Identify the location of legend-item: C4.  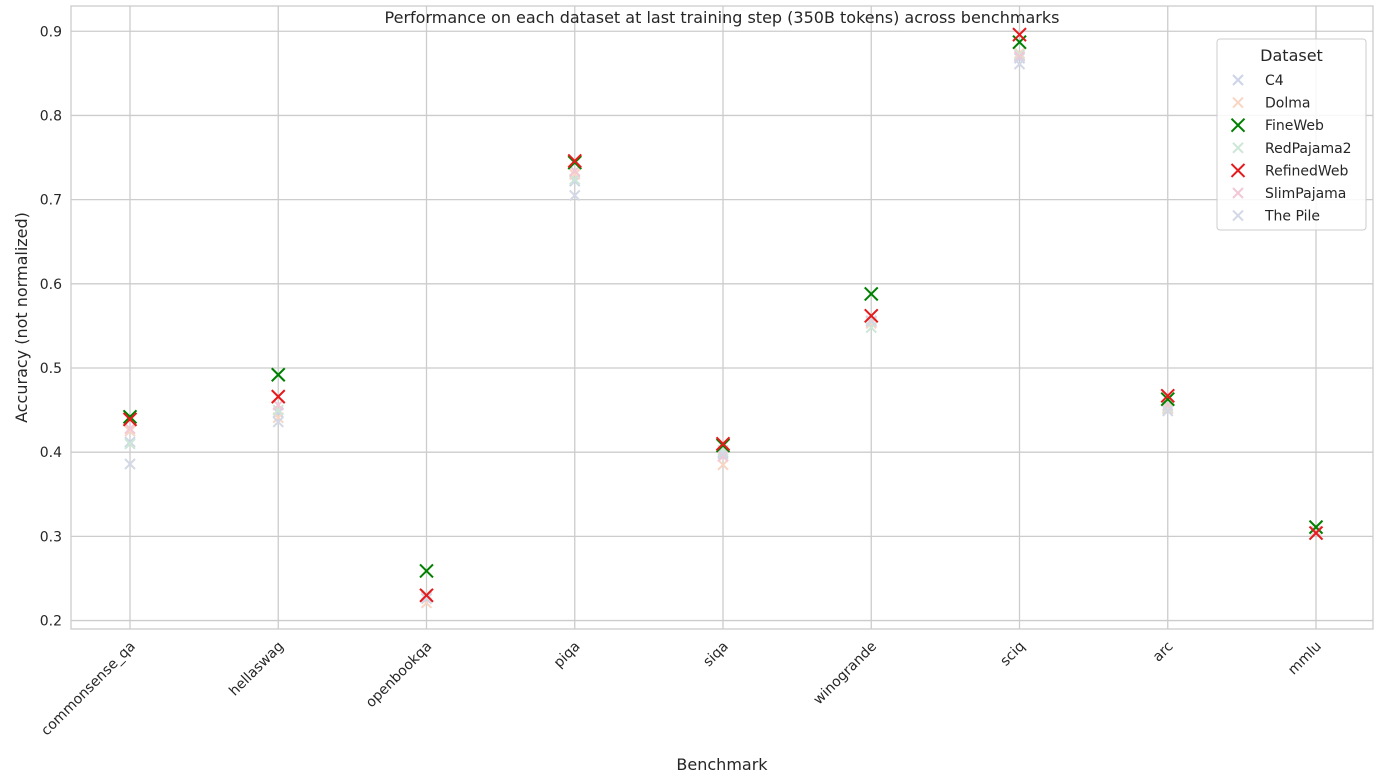
(1258, 81).